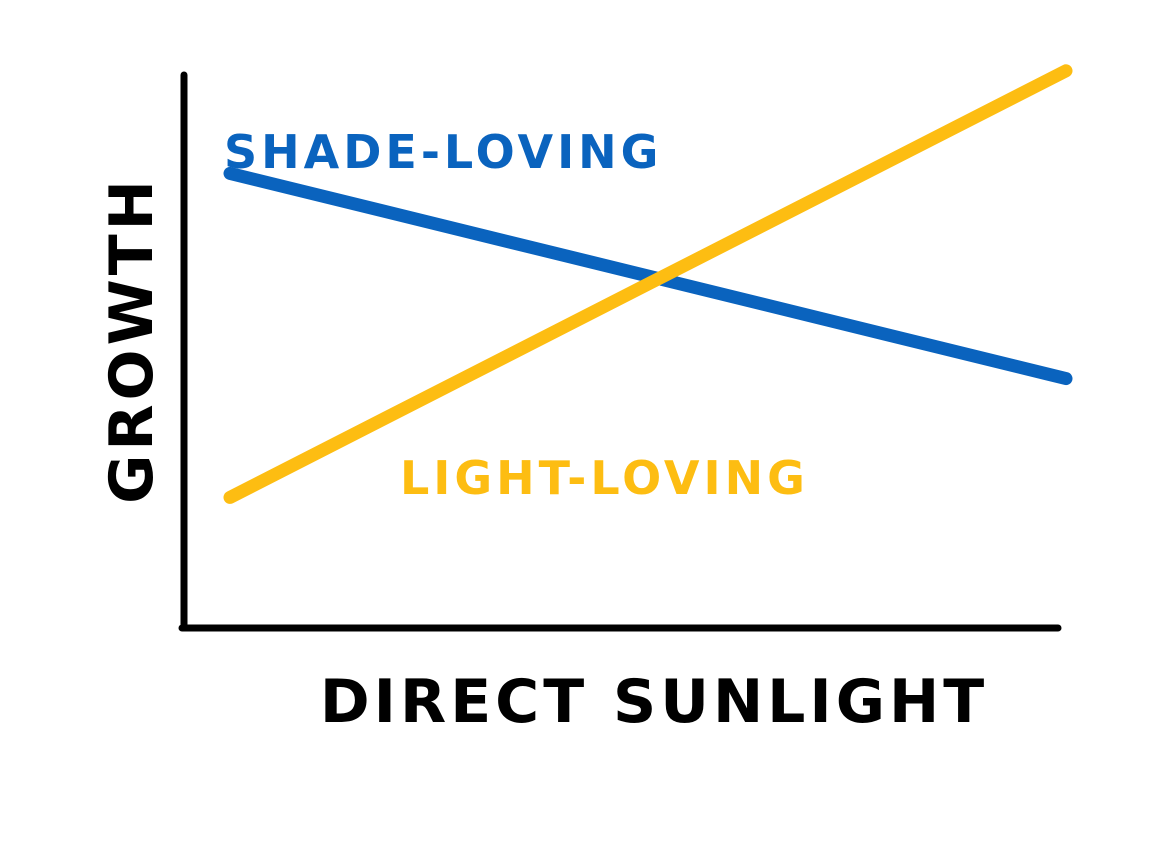 The height and width of the screenshot is (841, 1159). Describe the element at coordinates (654, 702) in the screenshot. I see `x-axis-label: DIRECT SUNLIGHT` at that location.